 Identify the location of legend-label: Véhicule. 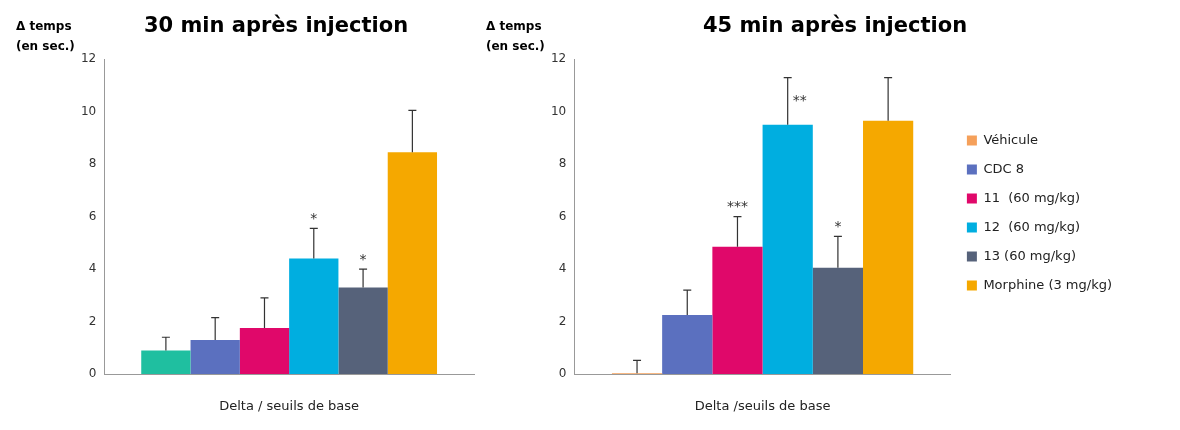
(1011, 139).